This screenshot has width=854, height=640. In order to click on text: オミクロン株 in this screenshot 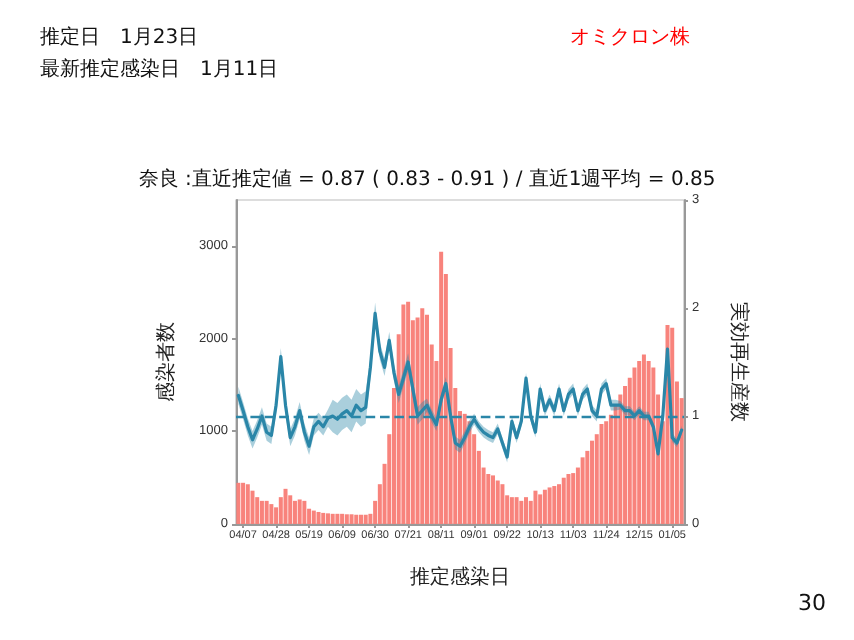, I will do `click(630, 37)`.